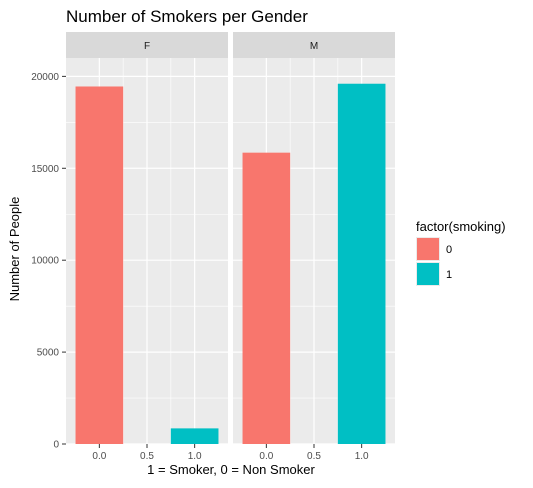 The height and width of the screenshot is (488, 533). Describe the element at coordinates (187, 16) in the screenshot. I see `chart-title: Number of Smokers per Gender` at that location.